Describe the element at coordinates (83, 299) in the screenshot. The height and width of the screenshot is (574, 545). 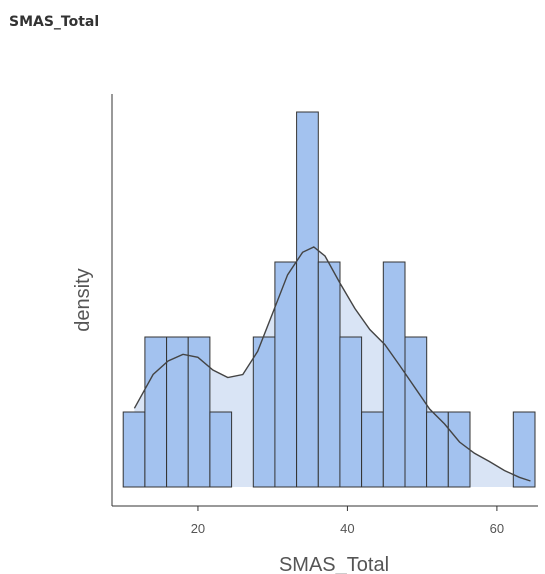
I see `y-axis-title: density` at that location.